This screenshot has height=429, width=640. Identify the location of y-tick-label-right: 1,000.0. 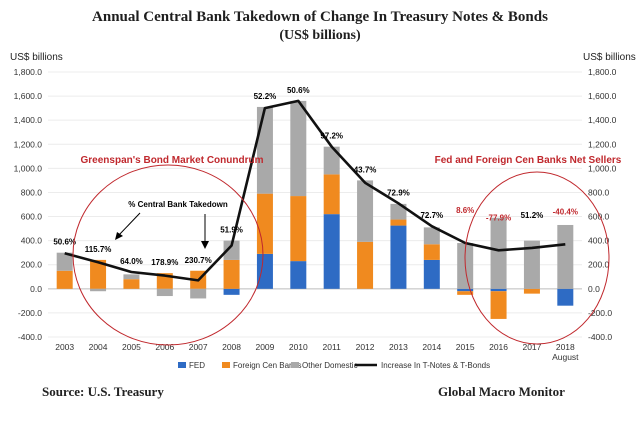
(602, 168).